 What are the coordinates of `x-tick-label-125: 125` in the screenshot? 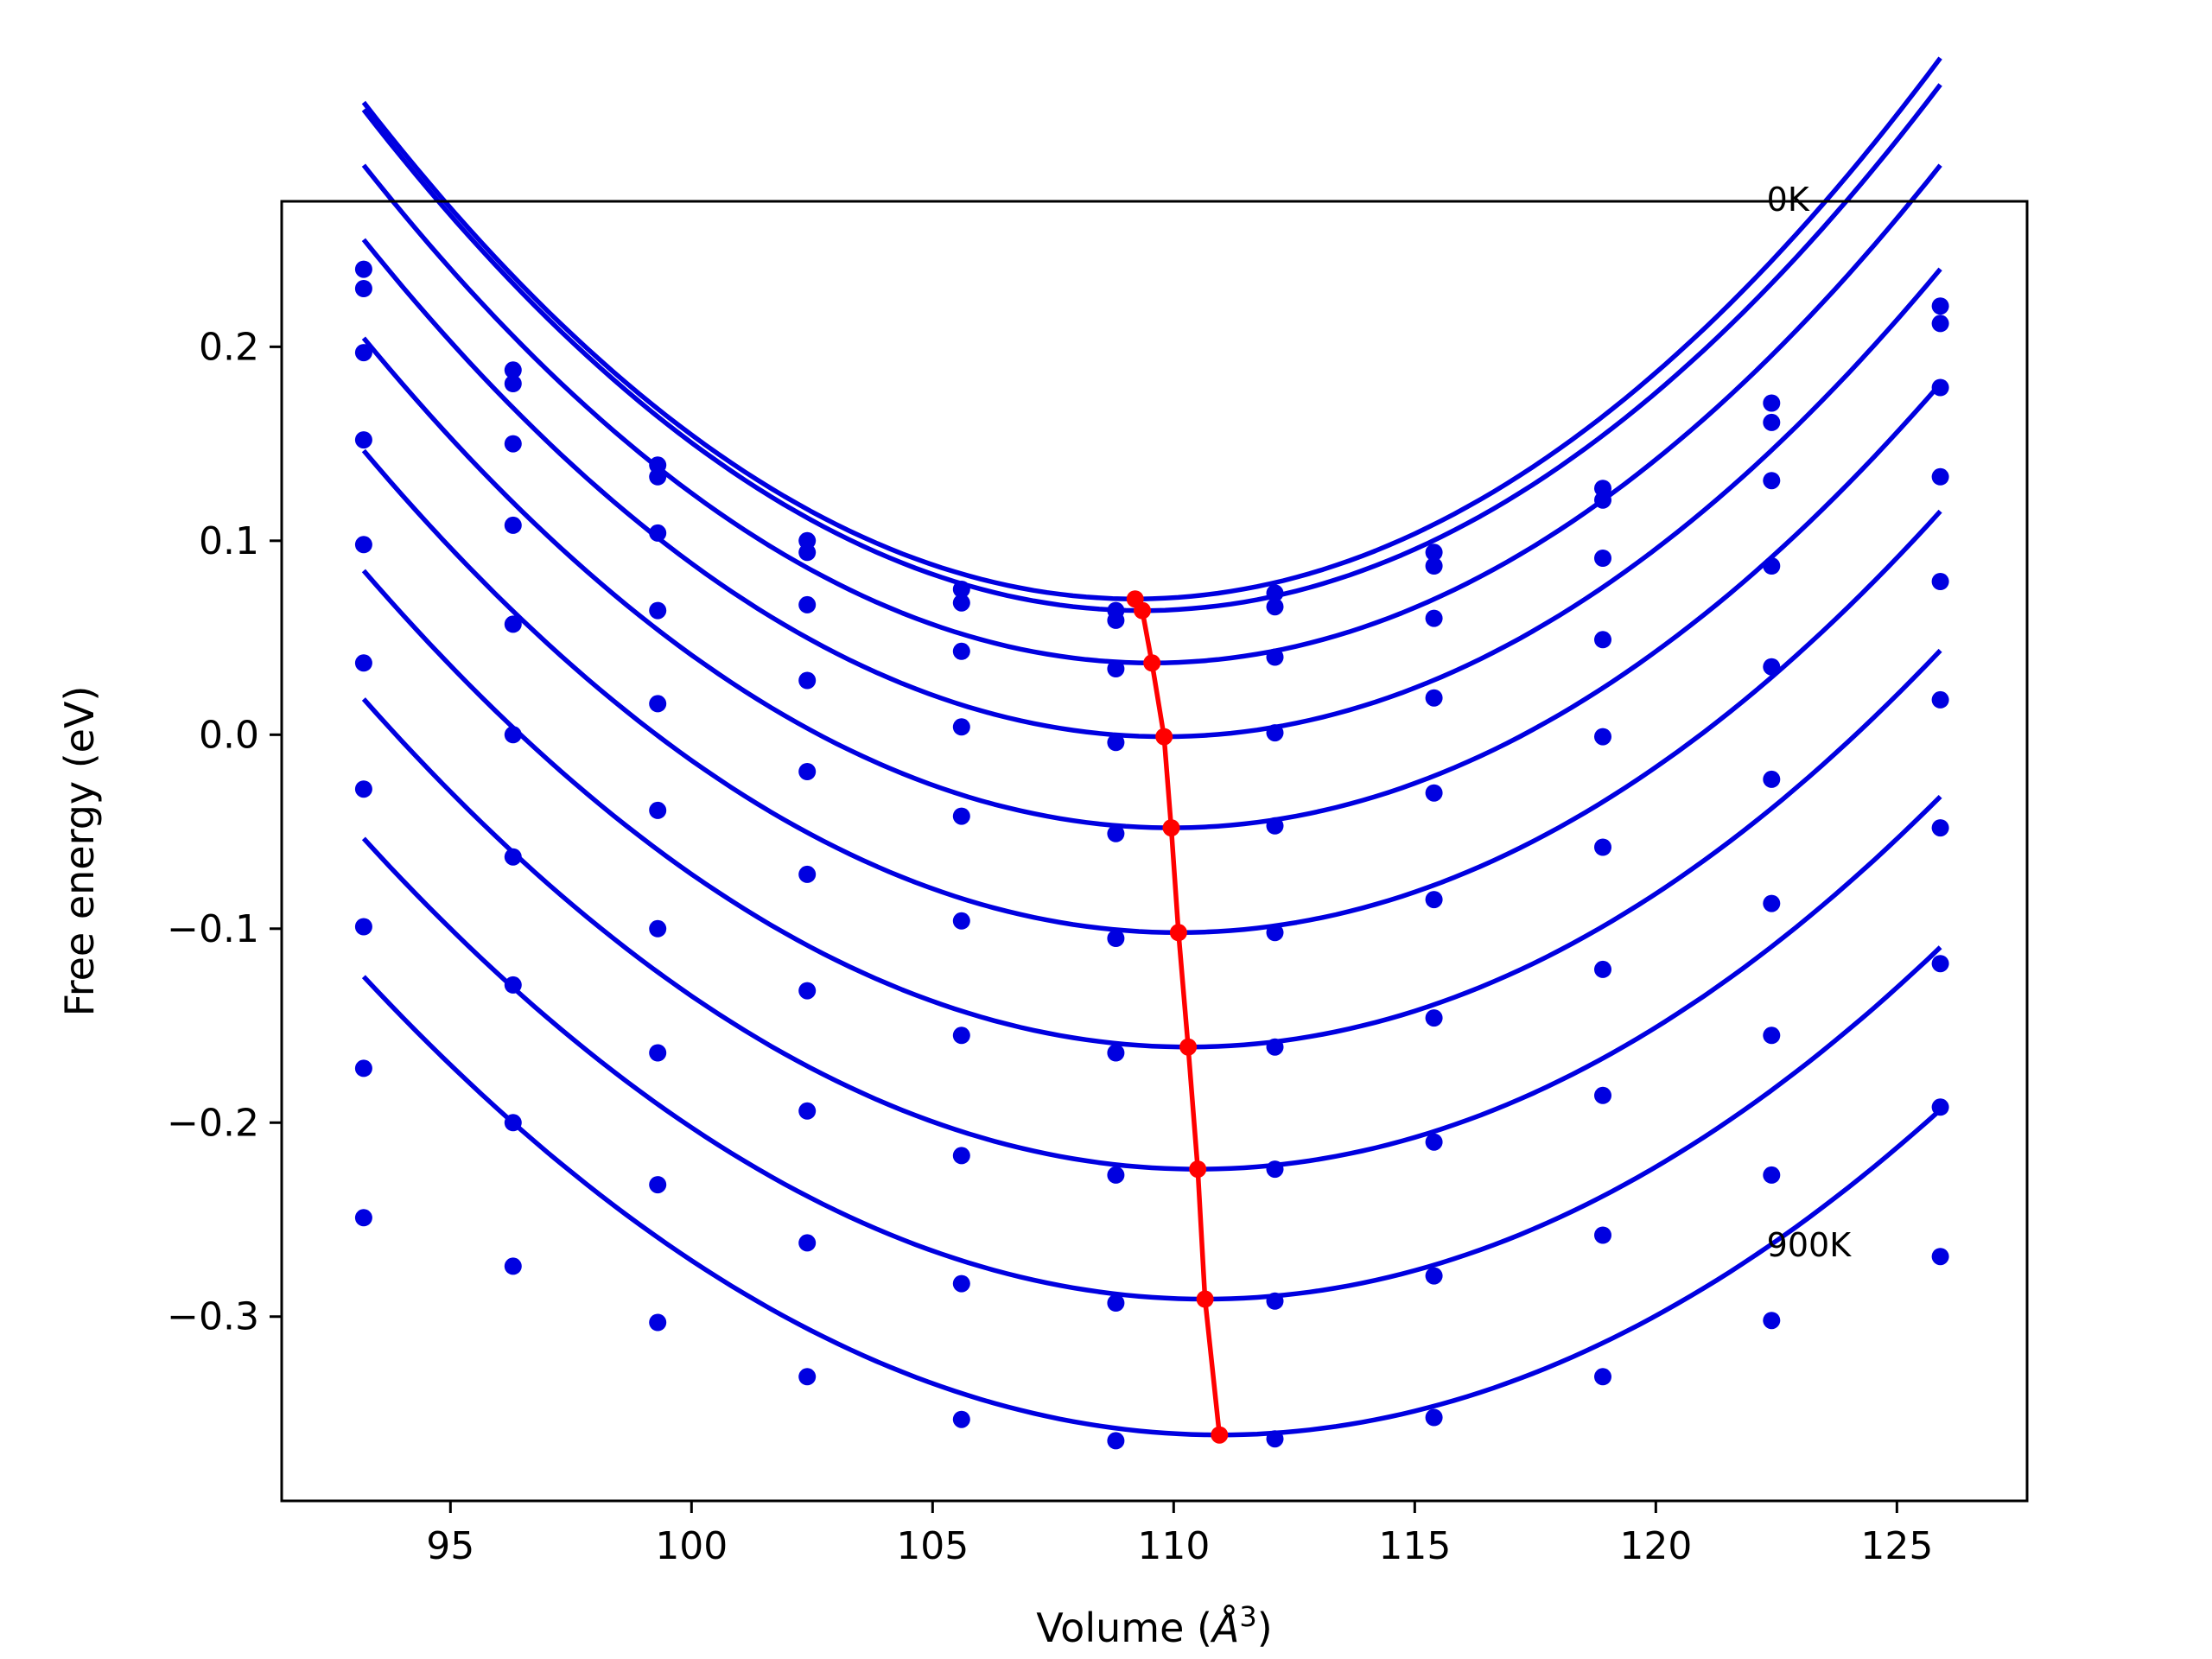 It's located at (1897, 1546).